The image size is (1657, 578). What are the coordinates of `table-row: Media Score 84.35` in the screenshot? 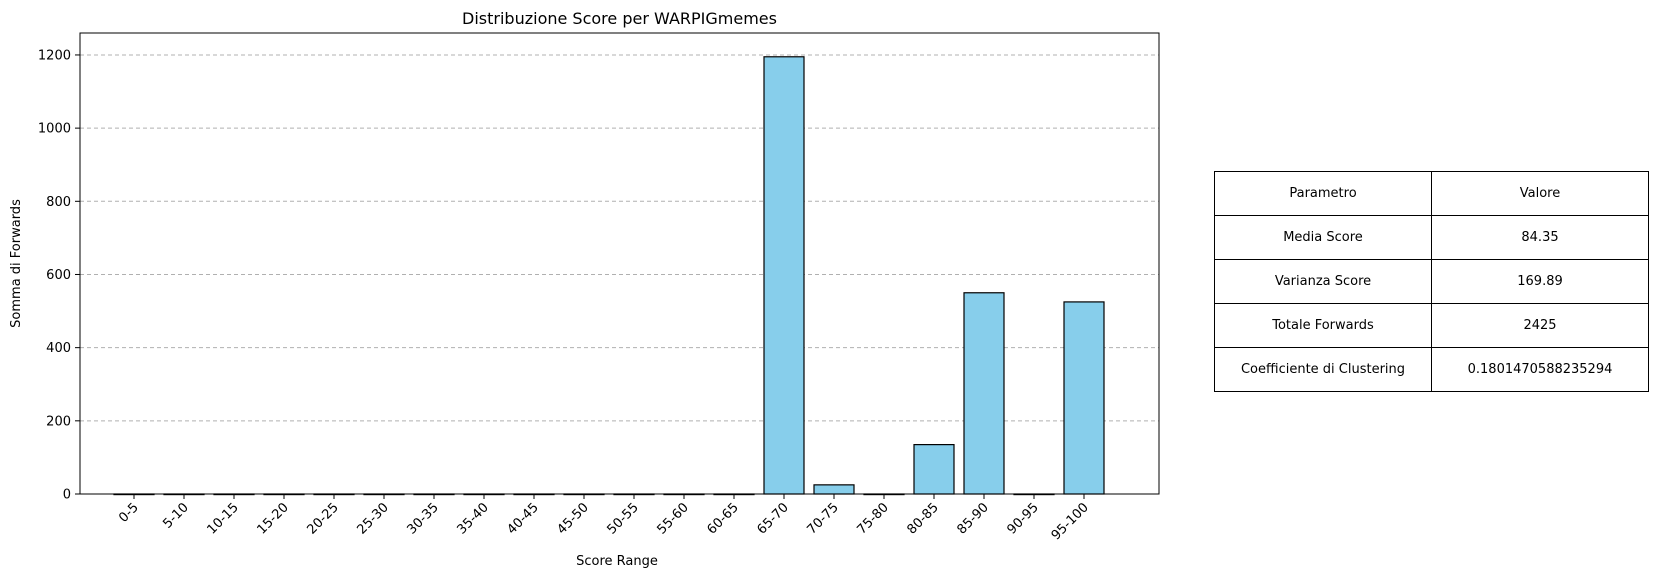 It's located at (1431, 237).